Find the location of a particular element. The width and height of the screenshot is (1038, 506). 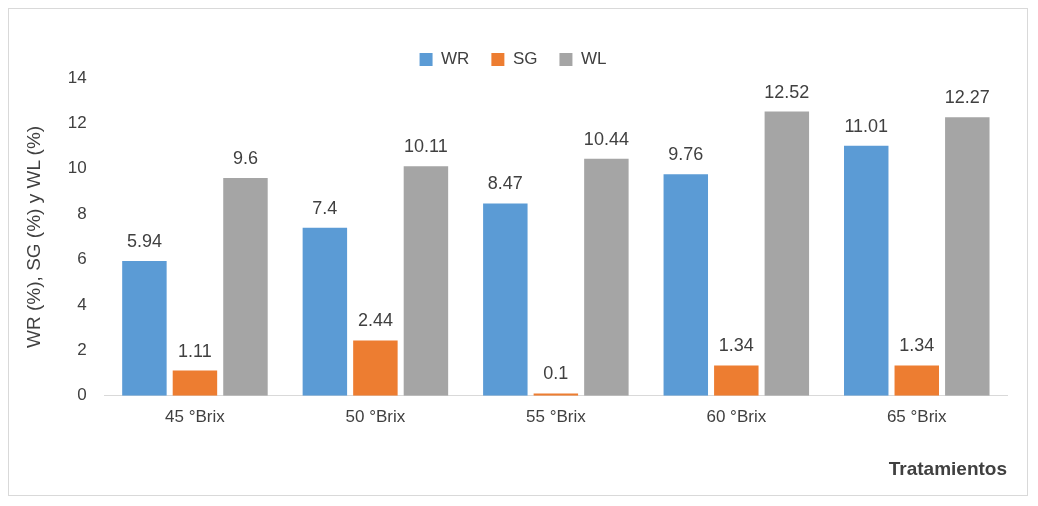

x-tick-label: 50 °Brix is located at coordinates (375, 416).